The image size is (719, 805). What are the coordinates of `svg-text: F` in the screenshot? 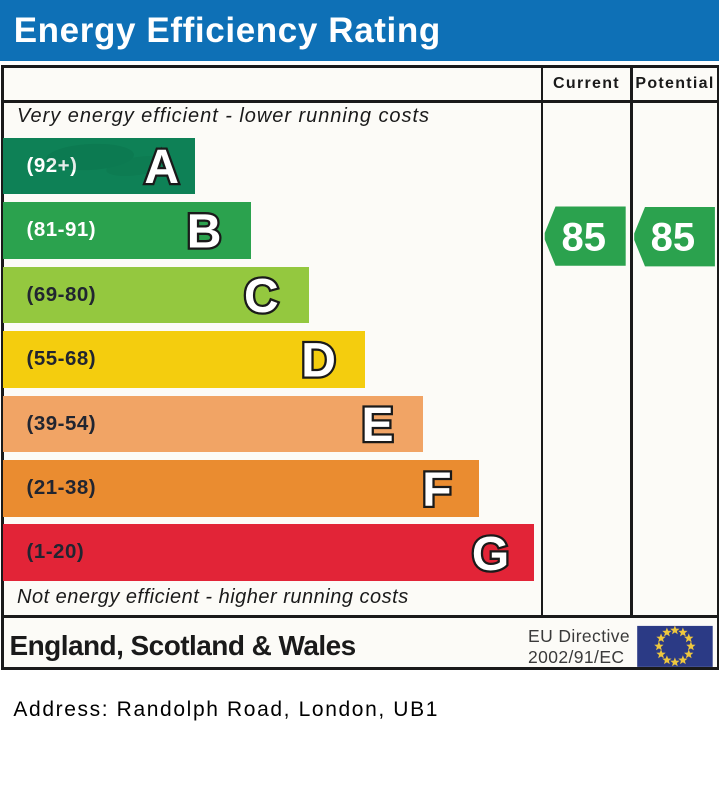 It's located at (436, 489).